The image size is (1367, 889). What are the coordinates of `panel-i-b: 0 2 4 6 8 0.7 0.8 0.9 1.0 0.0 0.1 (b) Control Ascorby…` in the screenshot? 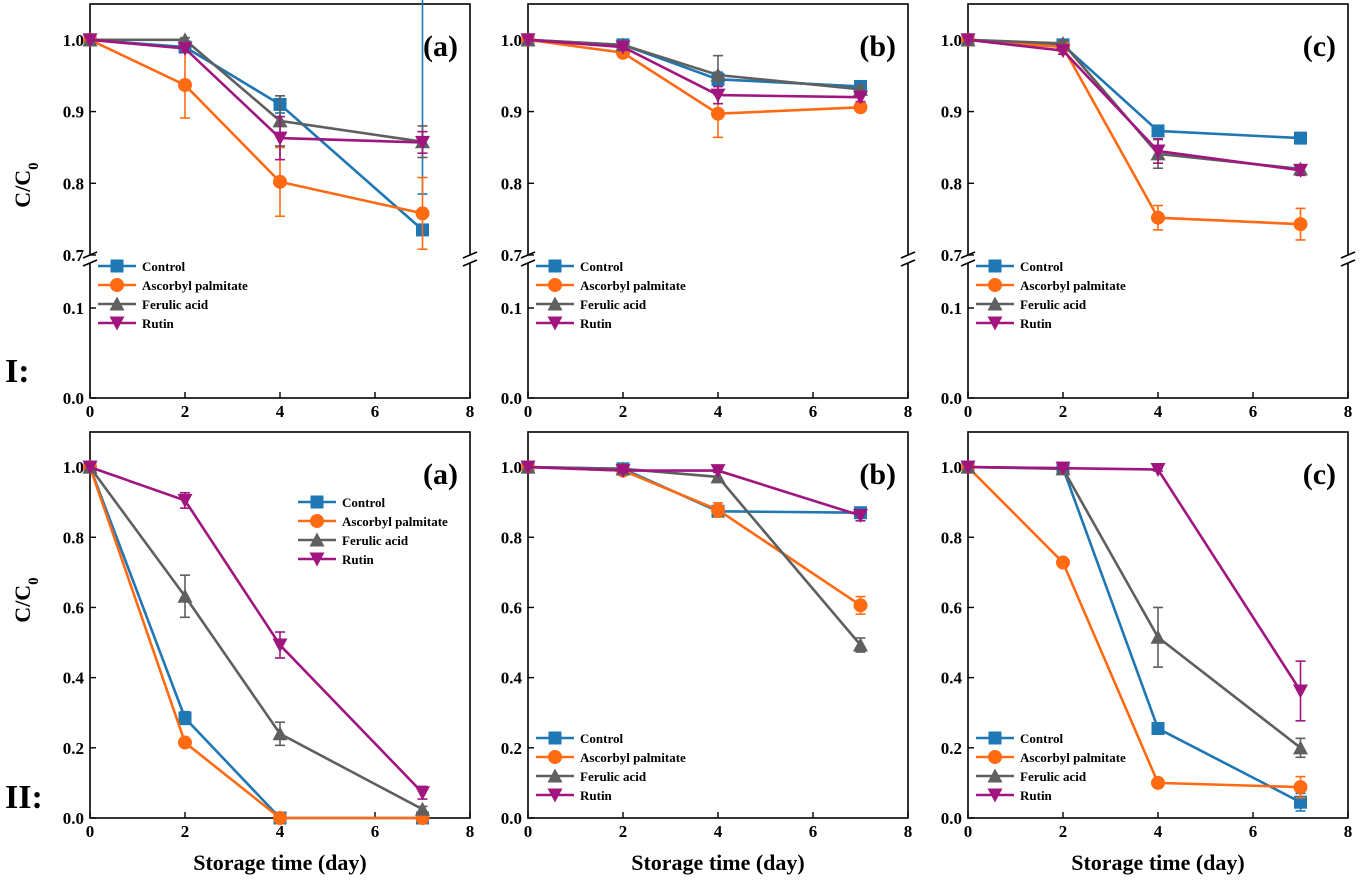 It's located at (708, 212).